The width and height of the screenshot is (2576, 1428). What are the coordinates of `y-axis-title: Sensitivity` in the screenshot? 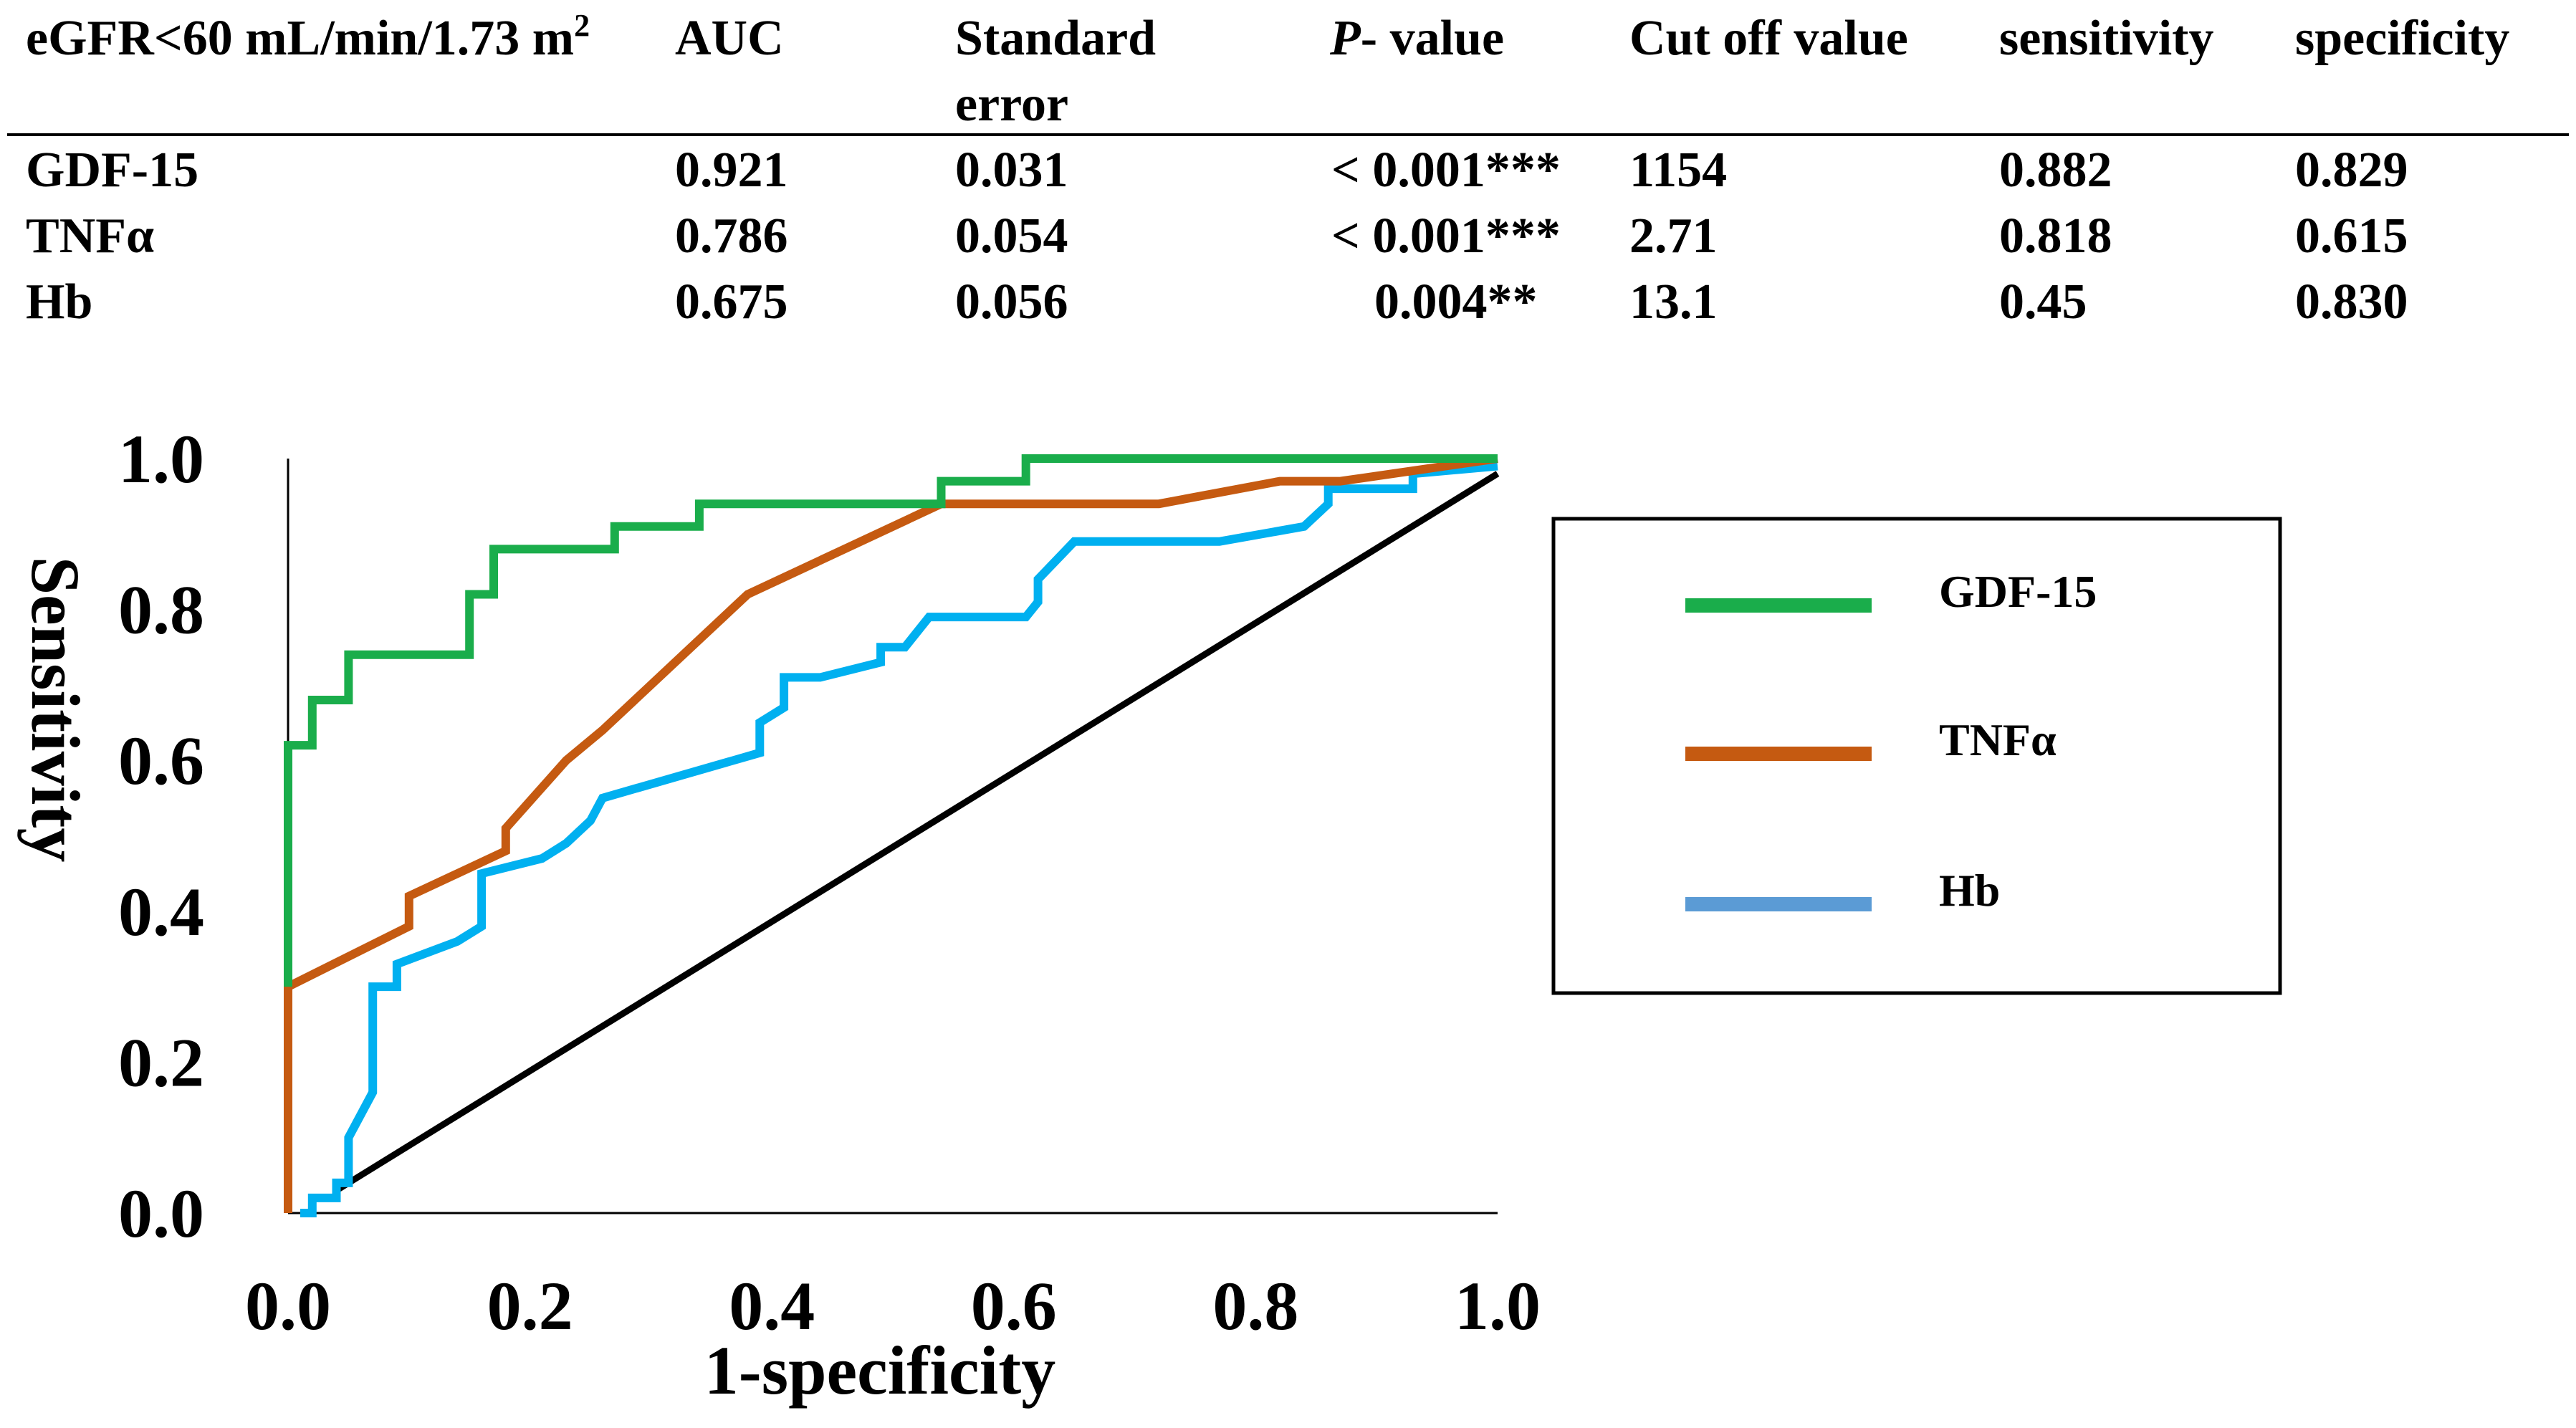 It's located at (55, 710).